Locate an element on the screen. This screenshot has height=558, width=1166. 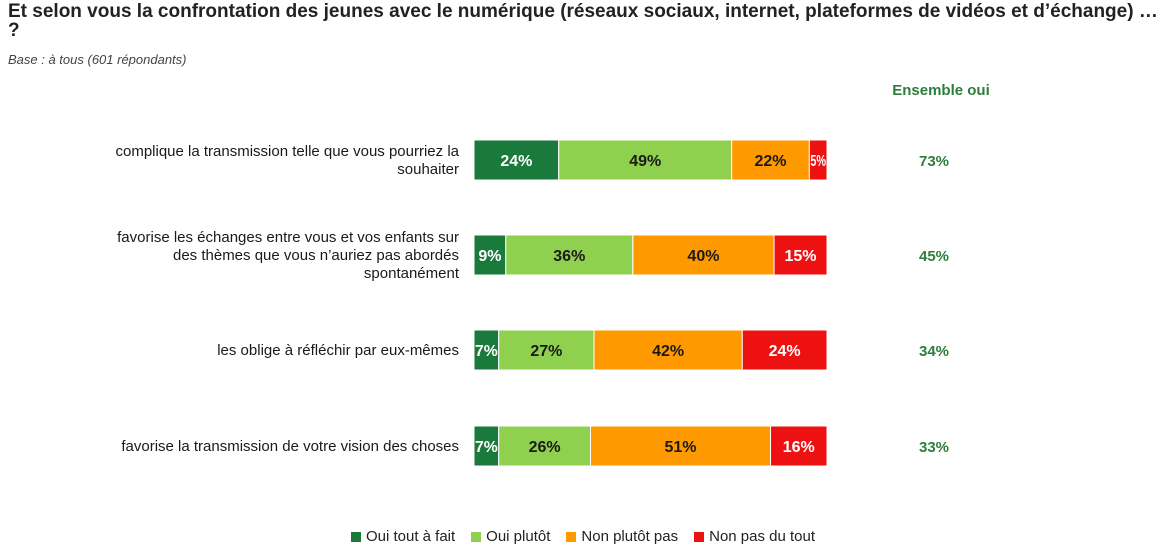
category-label: souhaiter is located at coordinates (428, 169).